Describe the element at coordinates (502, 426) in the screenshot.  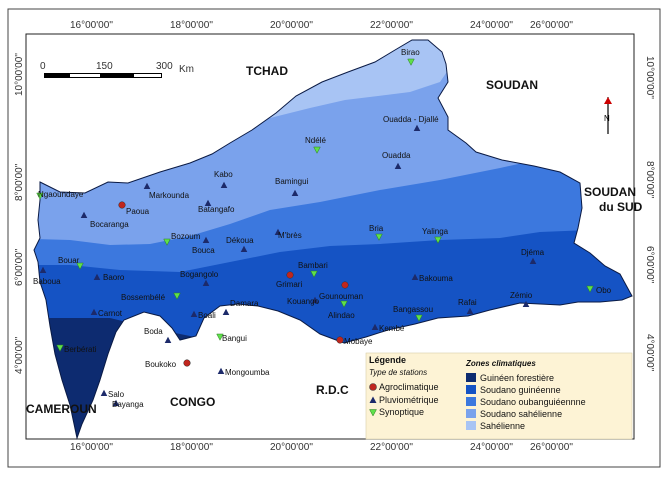
I see `legend-zone-label: Sahélienne` at that location.